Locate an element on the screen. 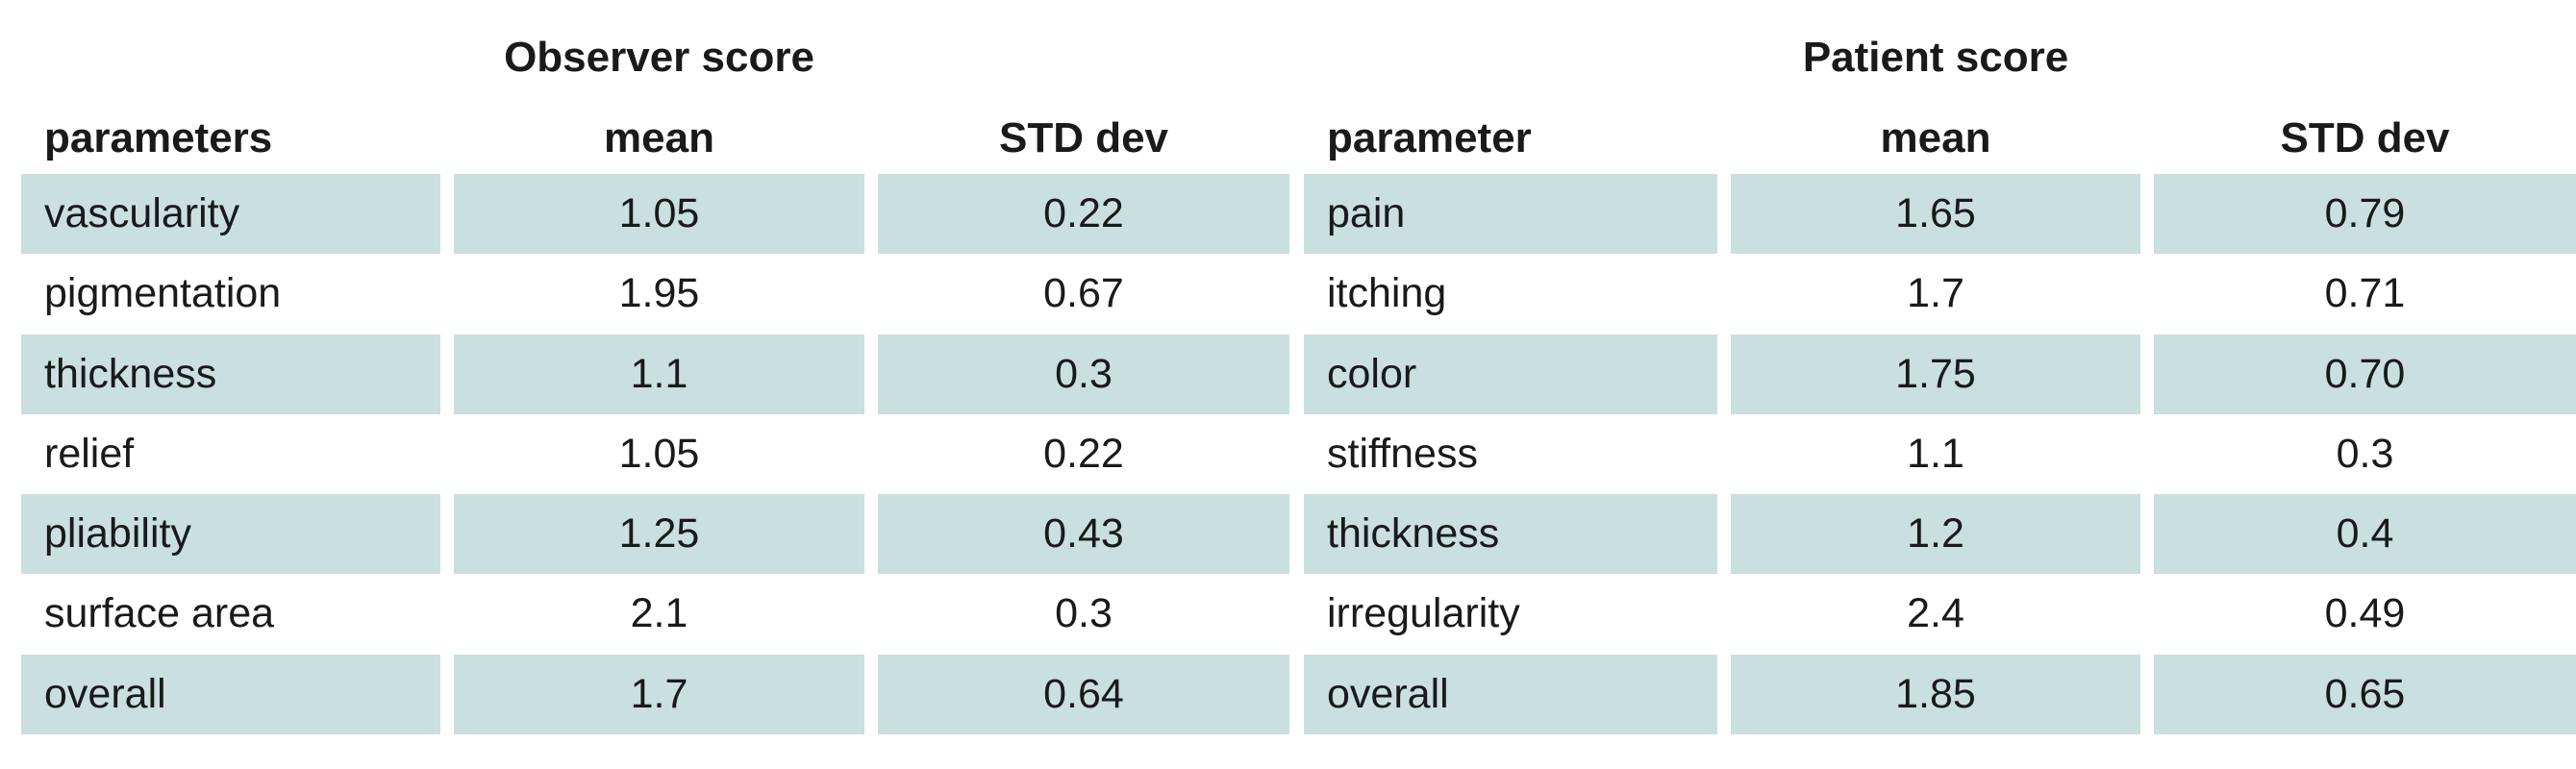 This screenshot has height=769, width=2576. observer-score-heading: Observer score is located at coordinates (659, 58).